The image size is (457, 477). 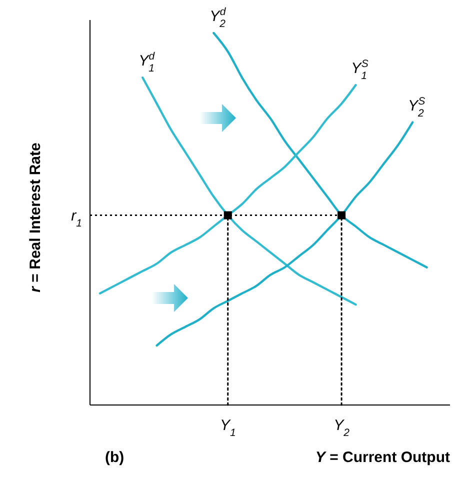 I want to click on x-tick-label: Y$_{2}$, so click(x=342, y=428).